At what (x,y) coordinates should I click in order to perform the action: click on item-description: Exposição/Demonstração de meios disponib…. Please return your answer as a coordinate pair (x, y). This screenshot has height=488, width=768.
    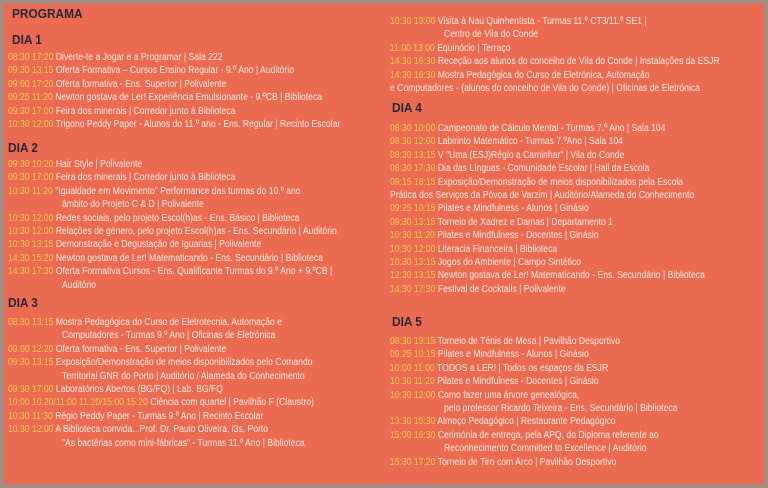
    Looking at the image, I should click on (560, 182).